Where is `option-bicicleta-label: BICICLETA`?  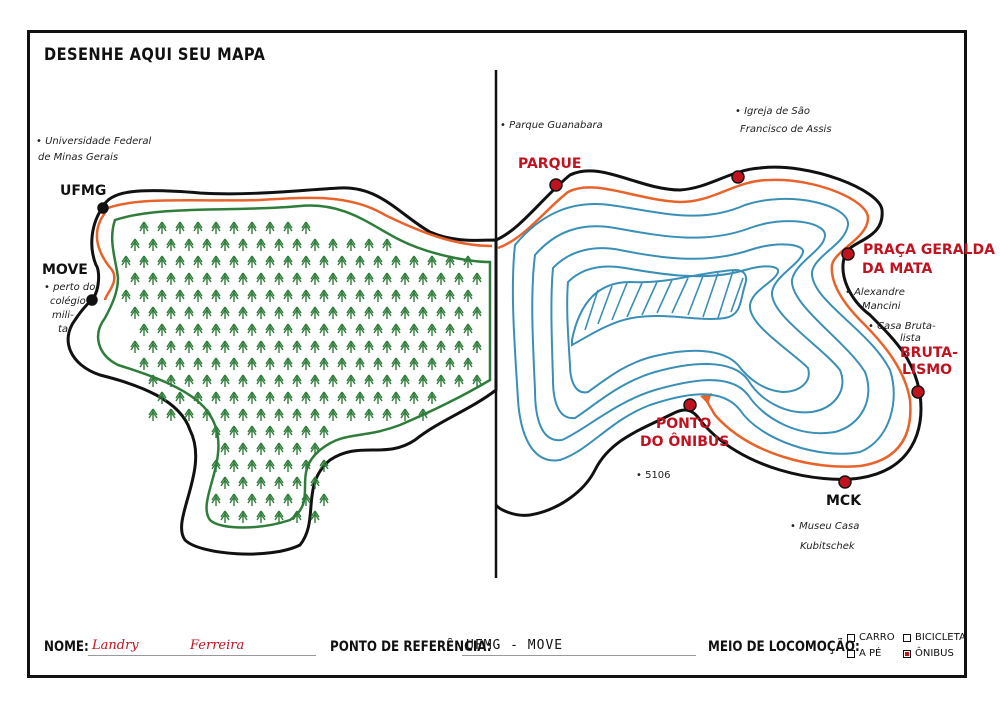
option-bicicleta-label: BICICLETA is located at coordinates (940, 637).